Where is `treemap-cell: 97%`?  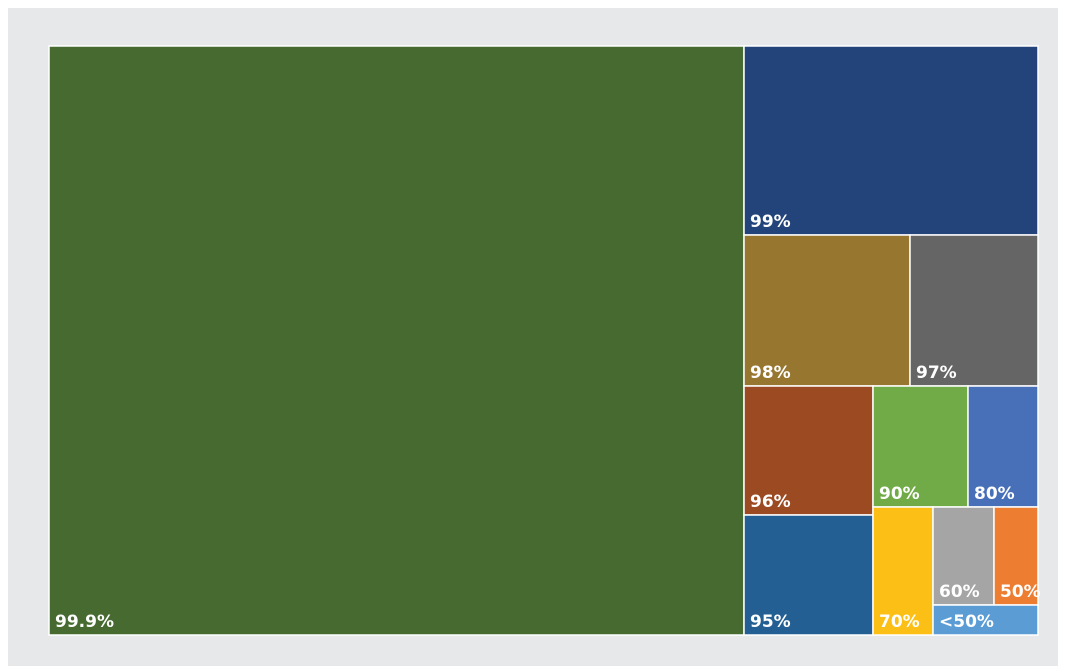
treemap-cell: 97% is located at coordinates (974, 310).